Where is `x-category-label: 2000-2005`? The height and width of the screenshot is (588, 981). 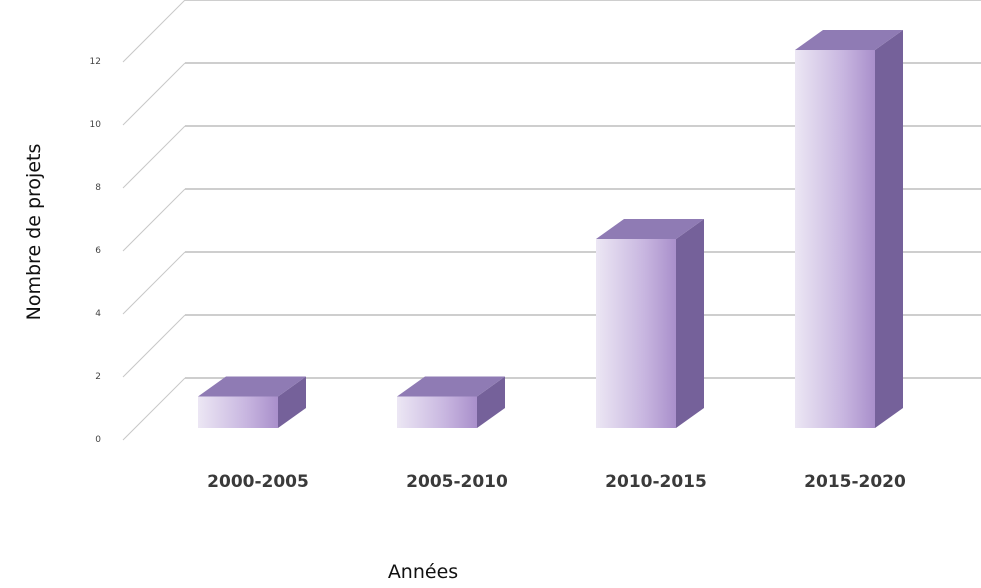
x-category-label: 2000-2005 is located at coordinates (258, 482).